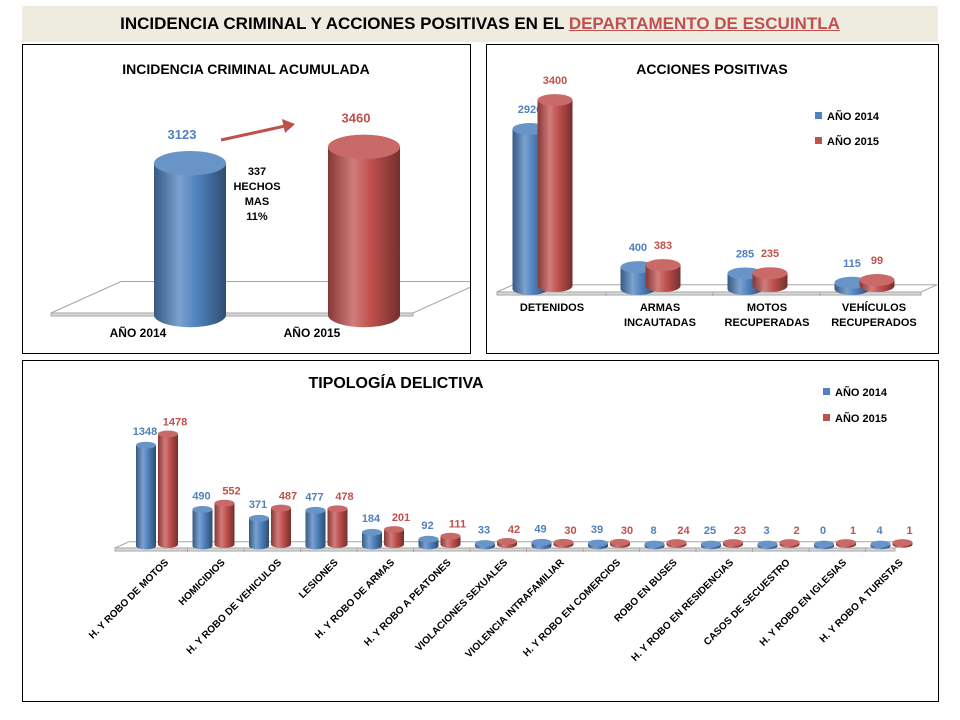 This screenshot has height=720, width=960. I want to click on data-label: 111, so click(457, 525).